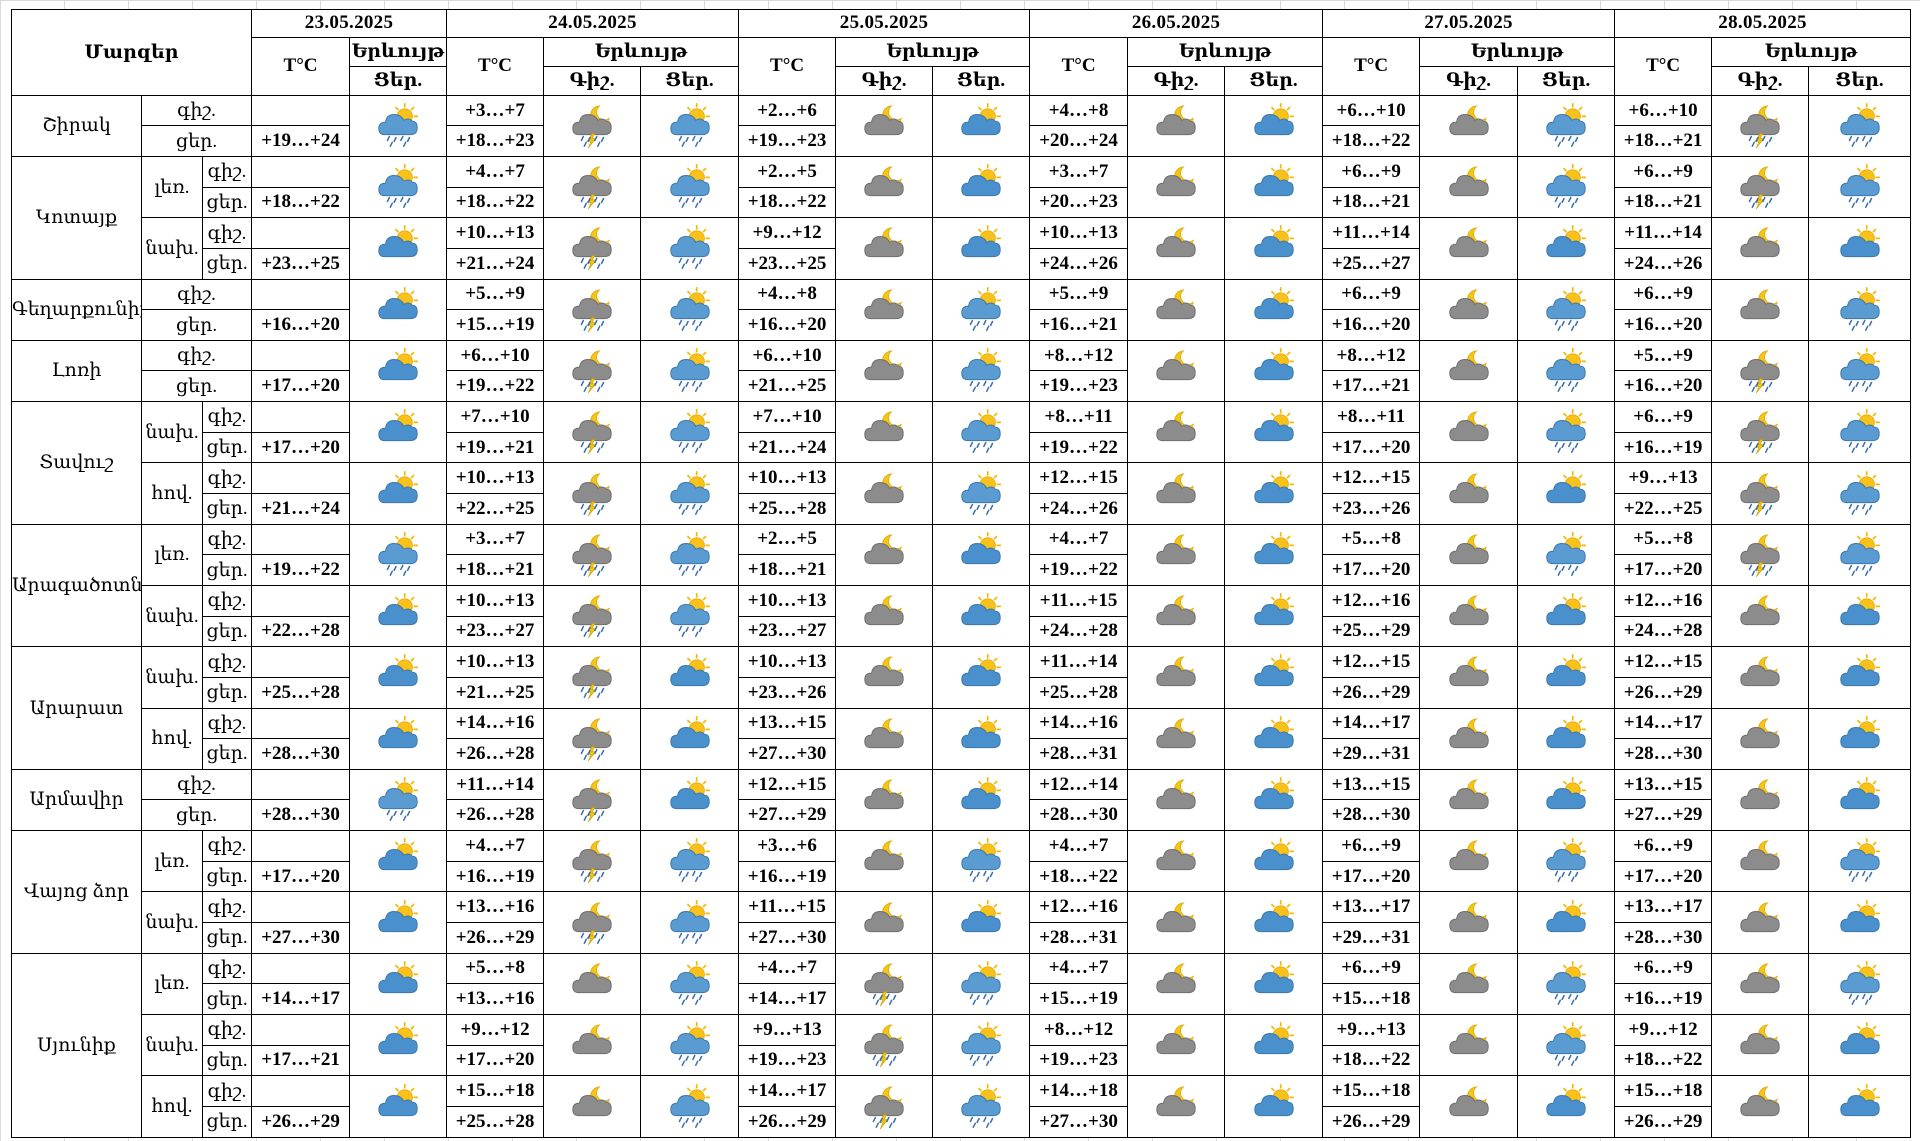 This screenshot has width=1920, height=1141. Describe the element at coordinates (172, 983) in the screenshot. I see `terrain-label: լեռ.` at that location.